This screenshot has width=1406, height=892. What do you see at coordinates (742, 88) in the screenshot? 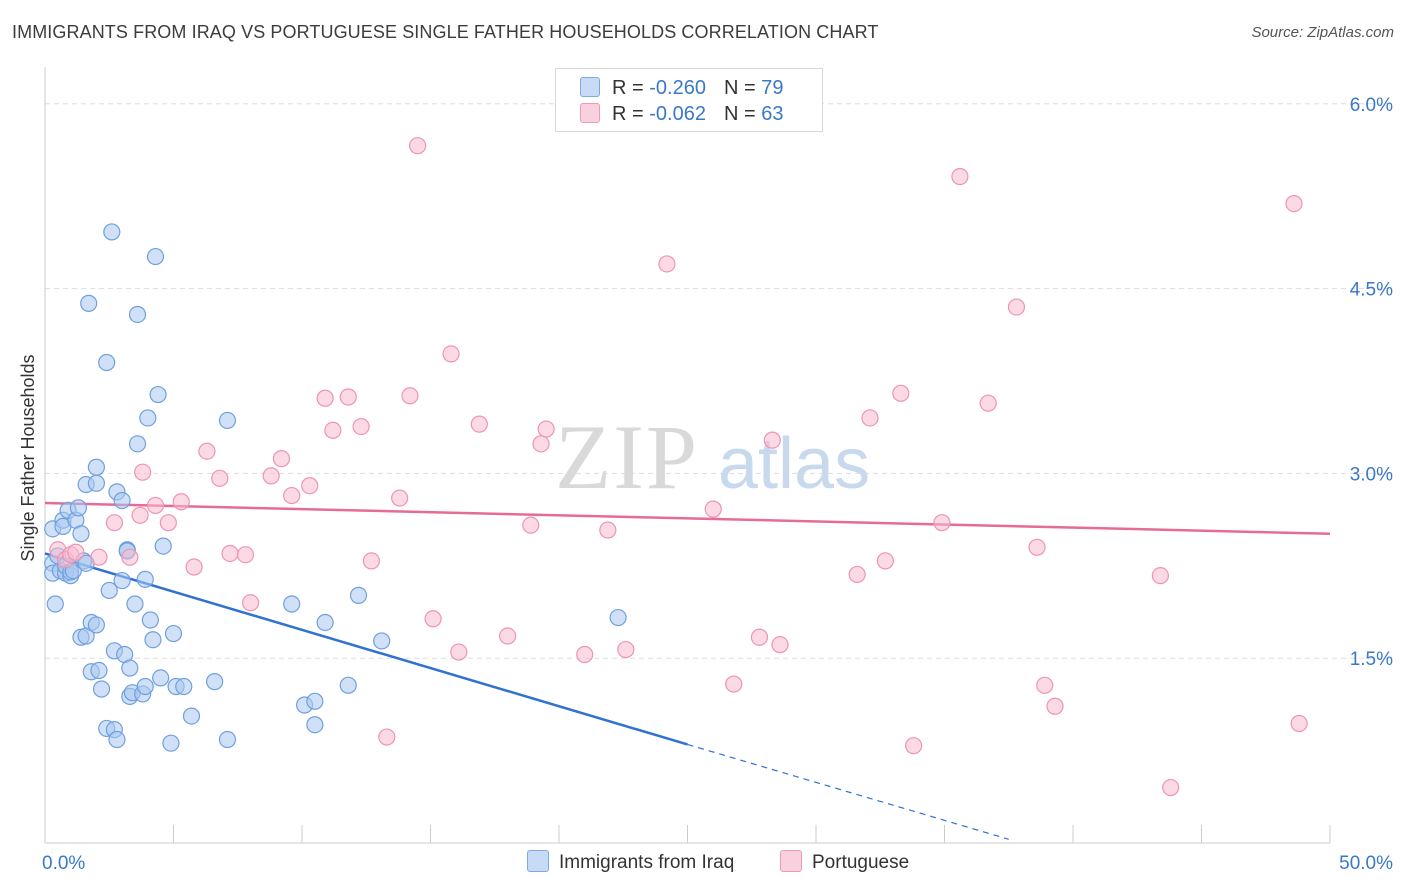
I see `iraq-n-label: N =` at bounding box center [742, 88].